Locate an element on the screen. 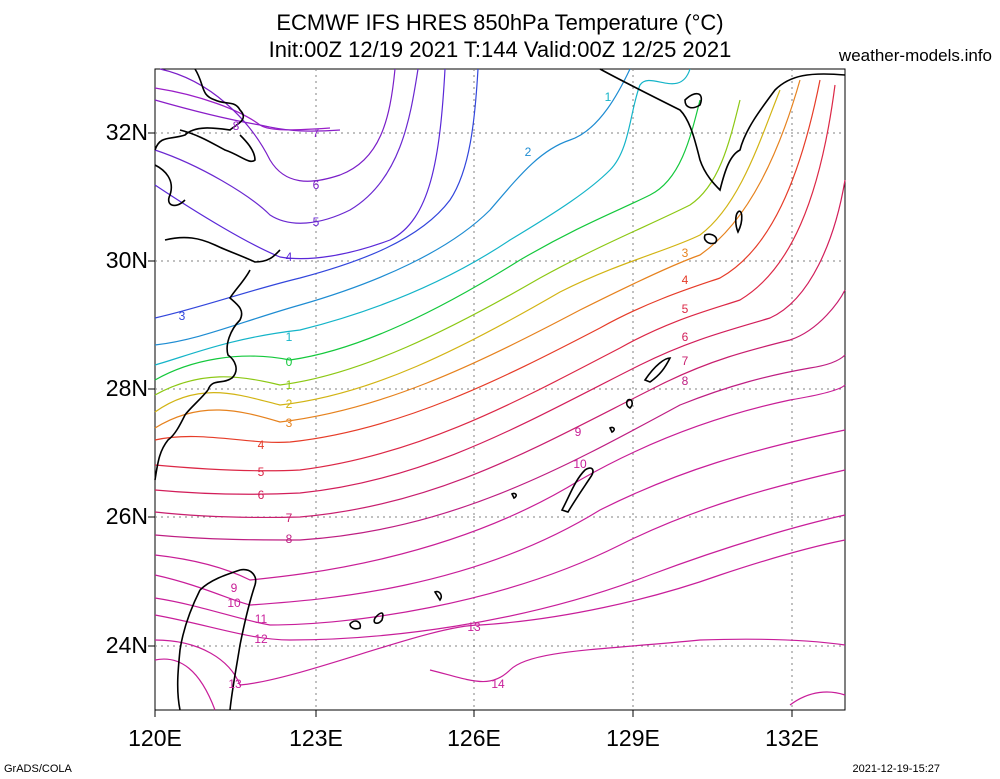  contour-label: 14 is located at coordinates (498, 684).